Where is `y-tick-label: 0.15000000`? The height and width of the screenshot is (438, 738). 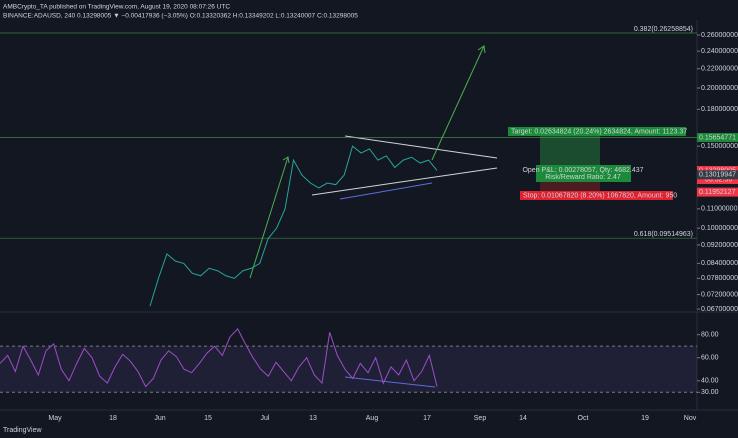 y-tick-label: 0.15000000 is located at coordinates (719, 146).